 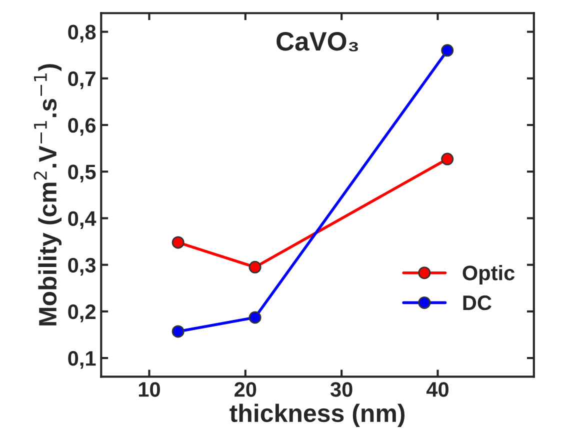 What do you see at coordinates (477, 302) in the screenshot?
I see `legend-label: DC` at bounding box center [477, 302].